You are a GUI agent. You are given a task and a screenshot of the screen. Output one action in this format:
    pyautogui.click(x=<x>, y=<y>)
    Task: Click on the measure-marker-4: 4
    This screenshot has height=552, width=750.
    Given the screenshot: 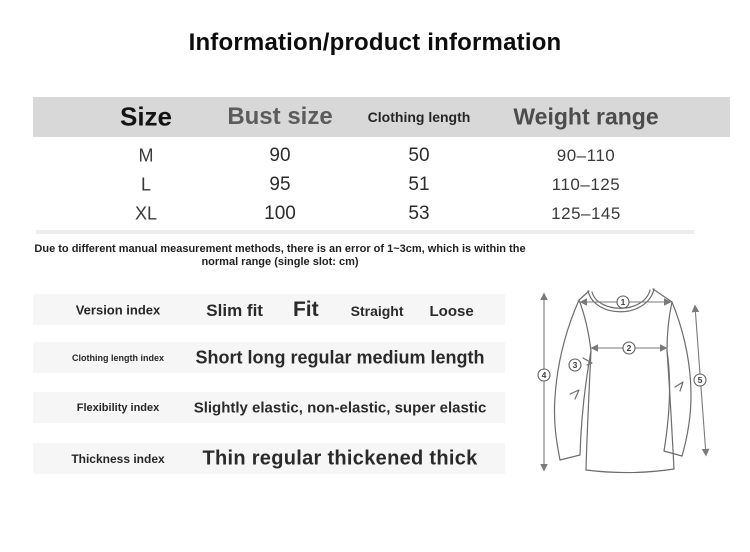 What is the action you would take?
    pyautogui.click(x=544, y=375)
    